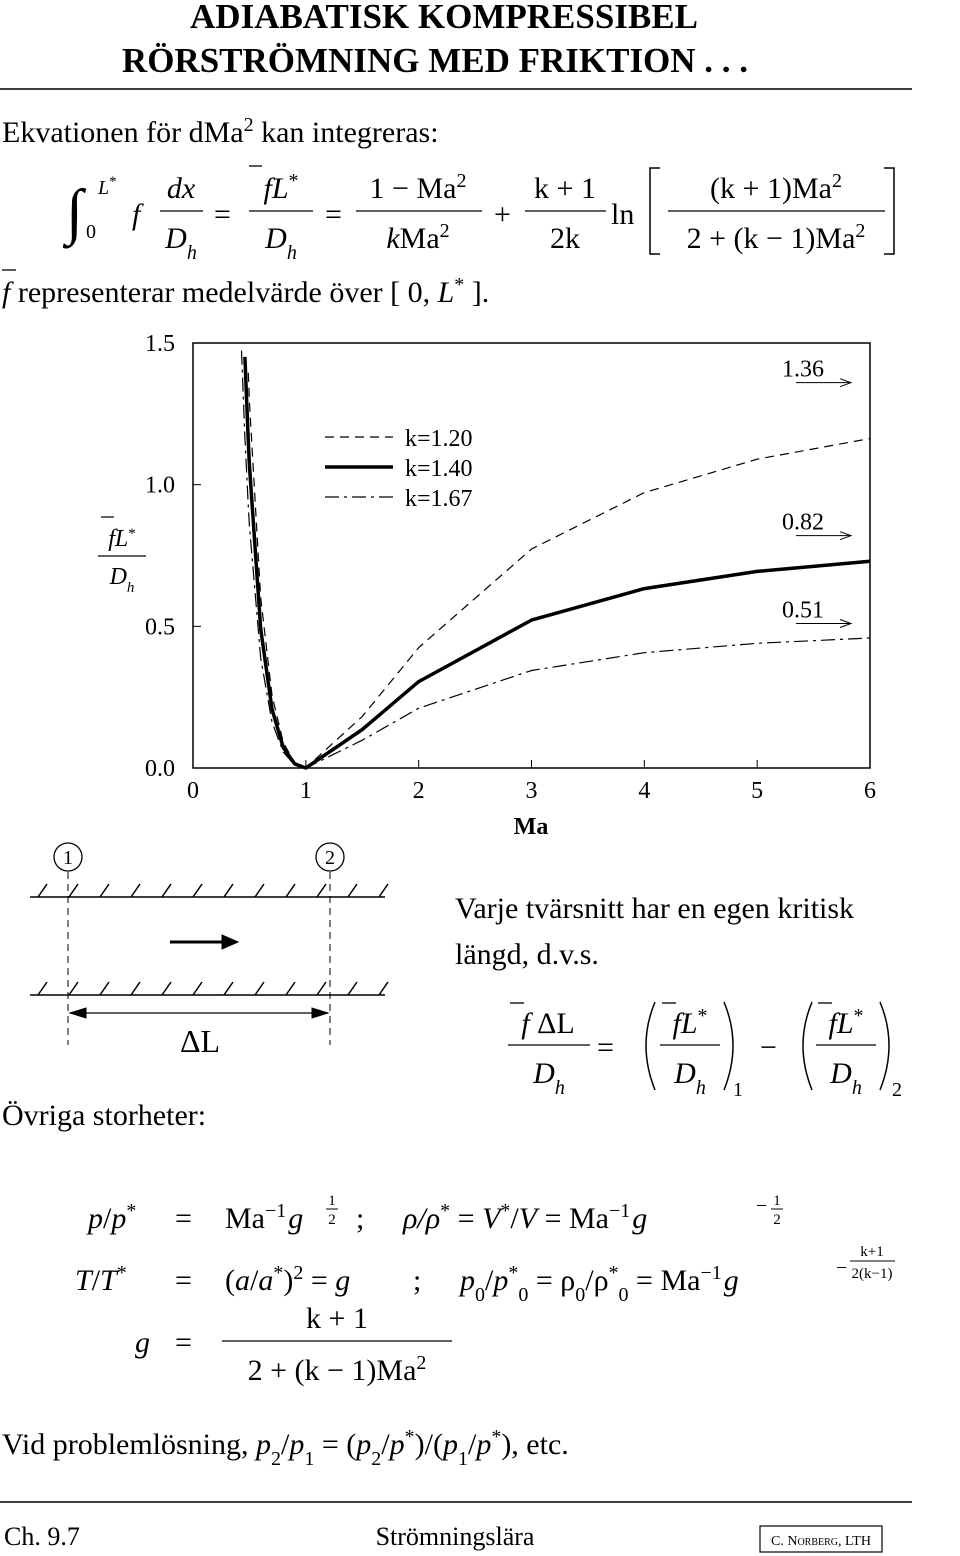  Describe the element at coordinates (771, 238) in the screenshot. I see `text-part: 2 + (k − 1)Ma` at that location.